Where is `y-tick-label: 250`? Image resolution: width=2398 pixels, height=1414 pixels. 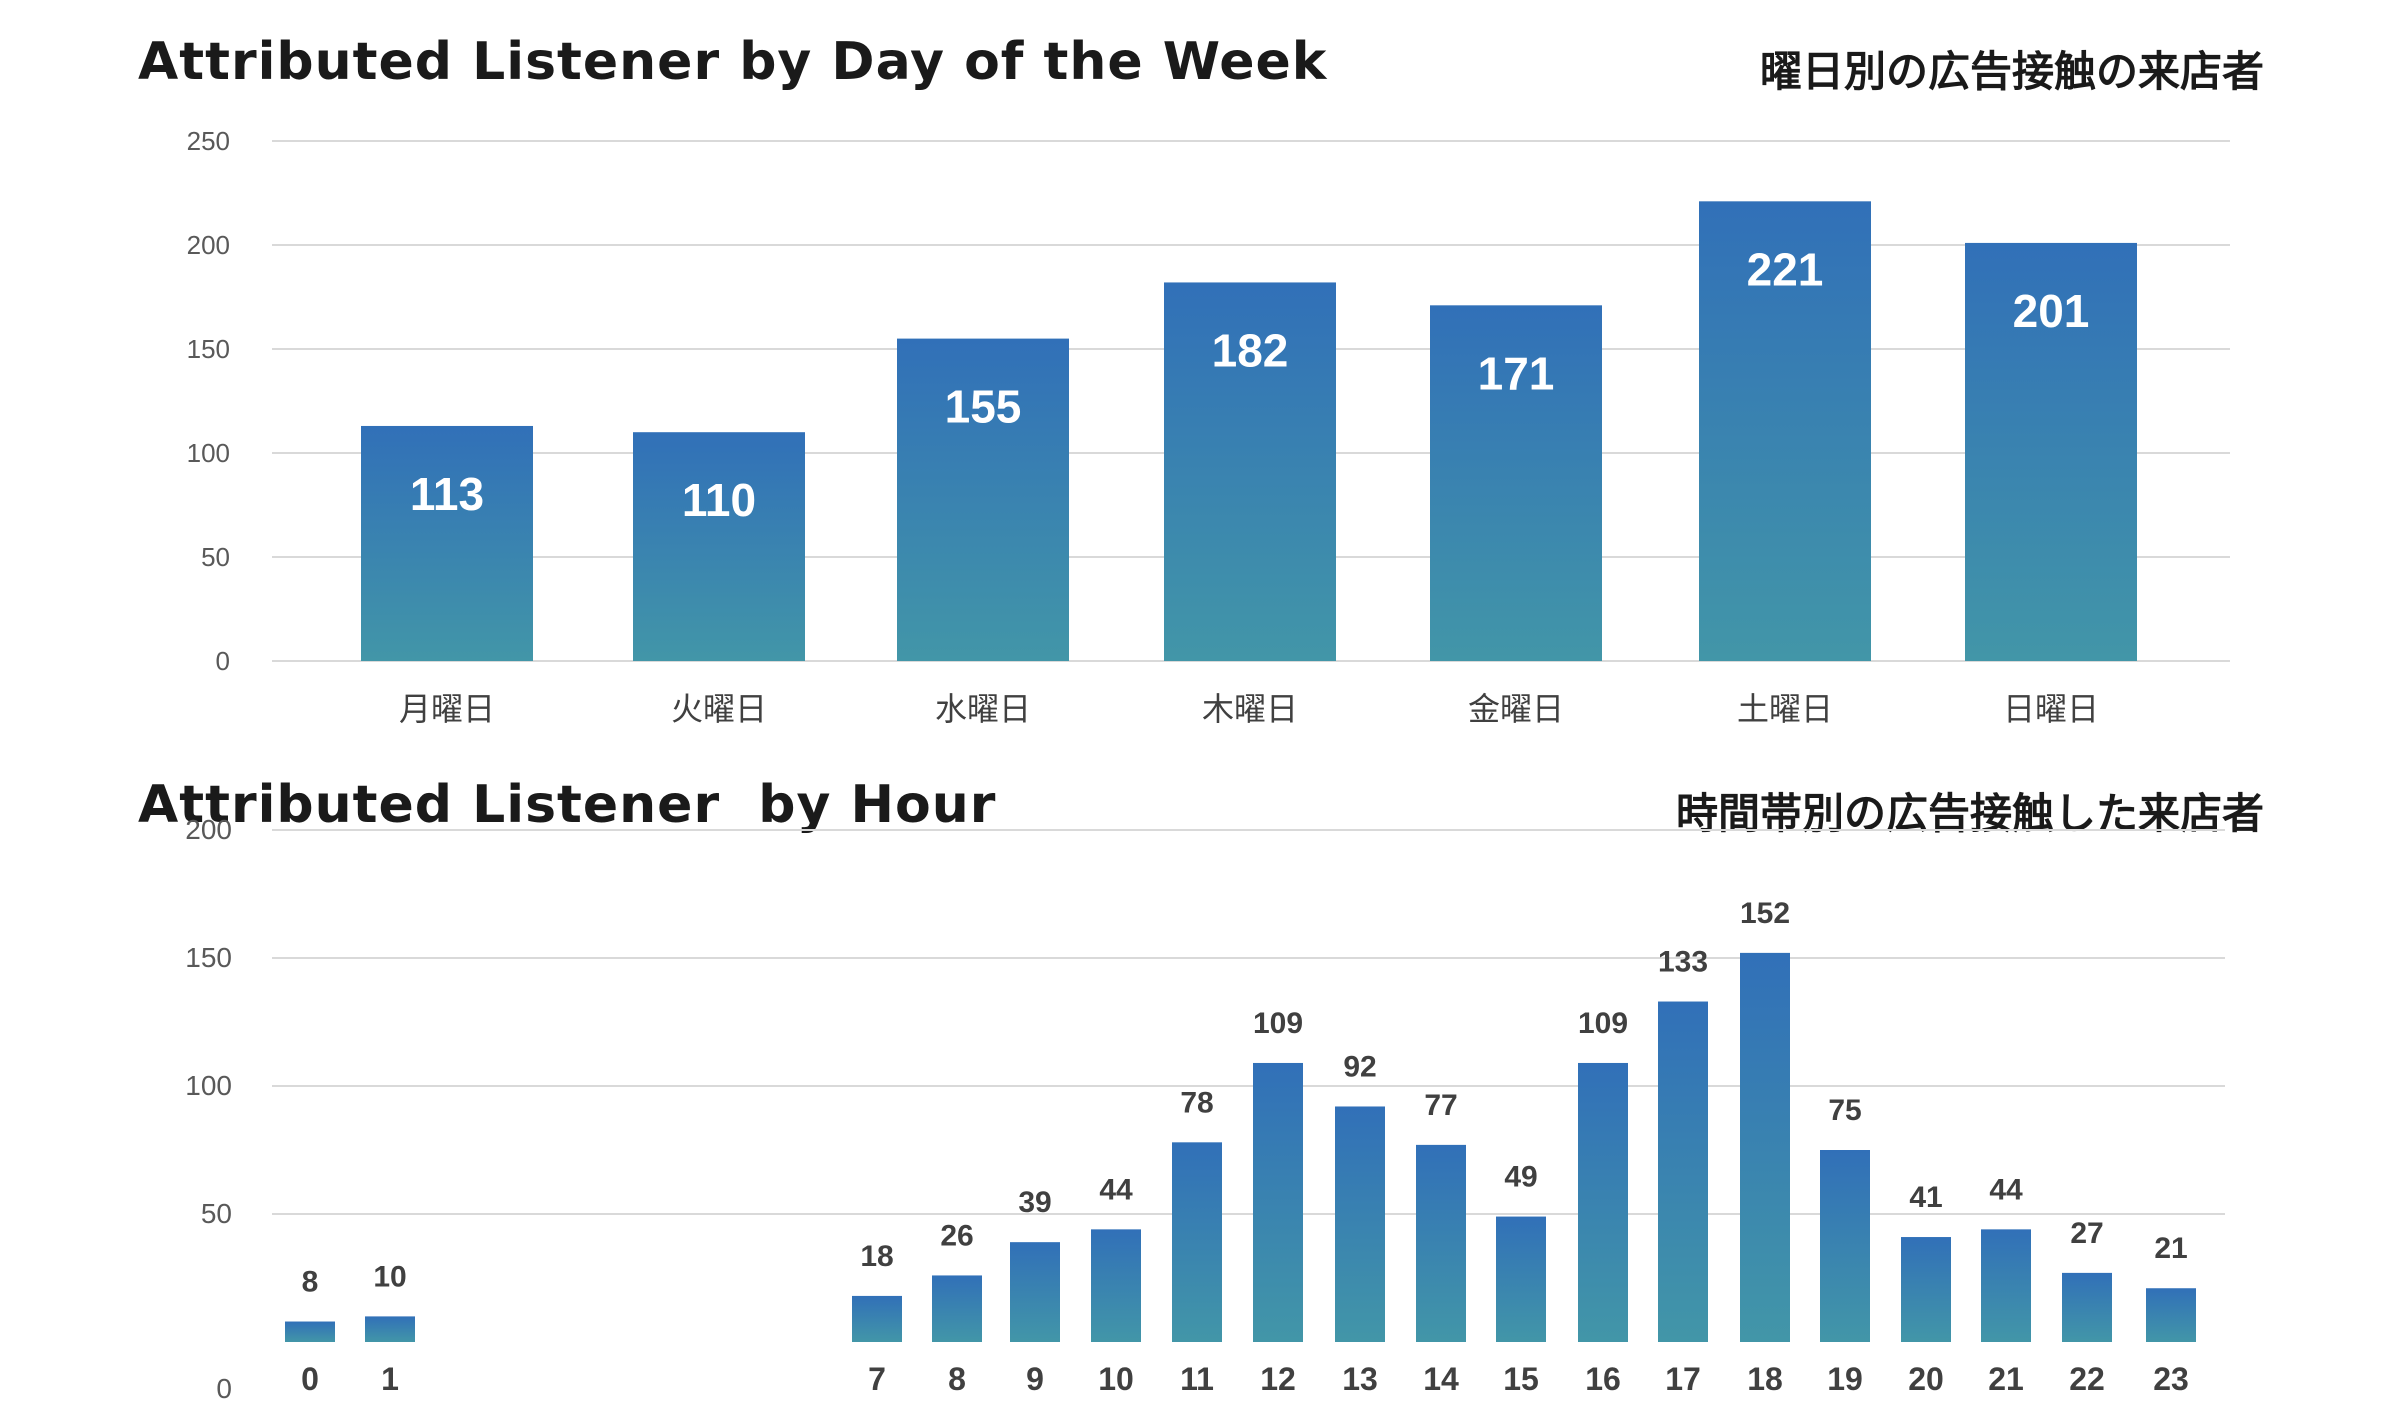 y-tick-label: 250 is located at coordinates (208, 141).